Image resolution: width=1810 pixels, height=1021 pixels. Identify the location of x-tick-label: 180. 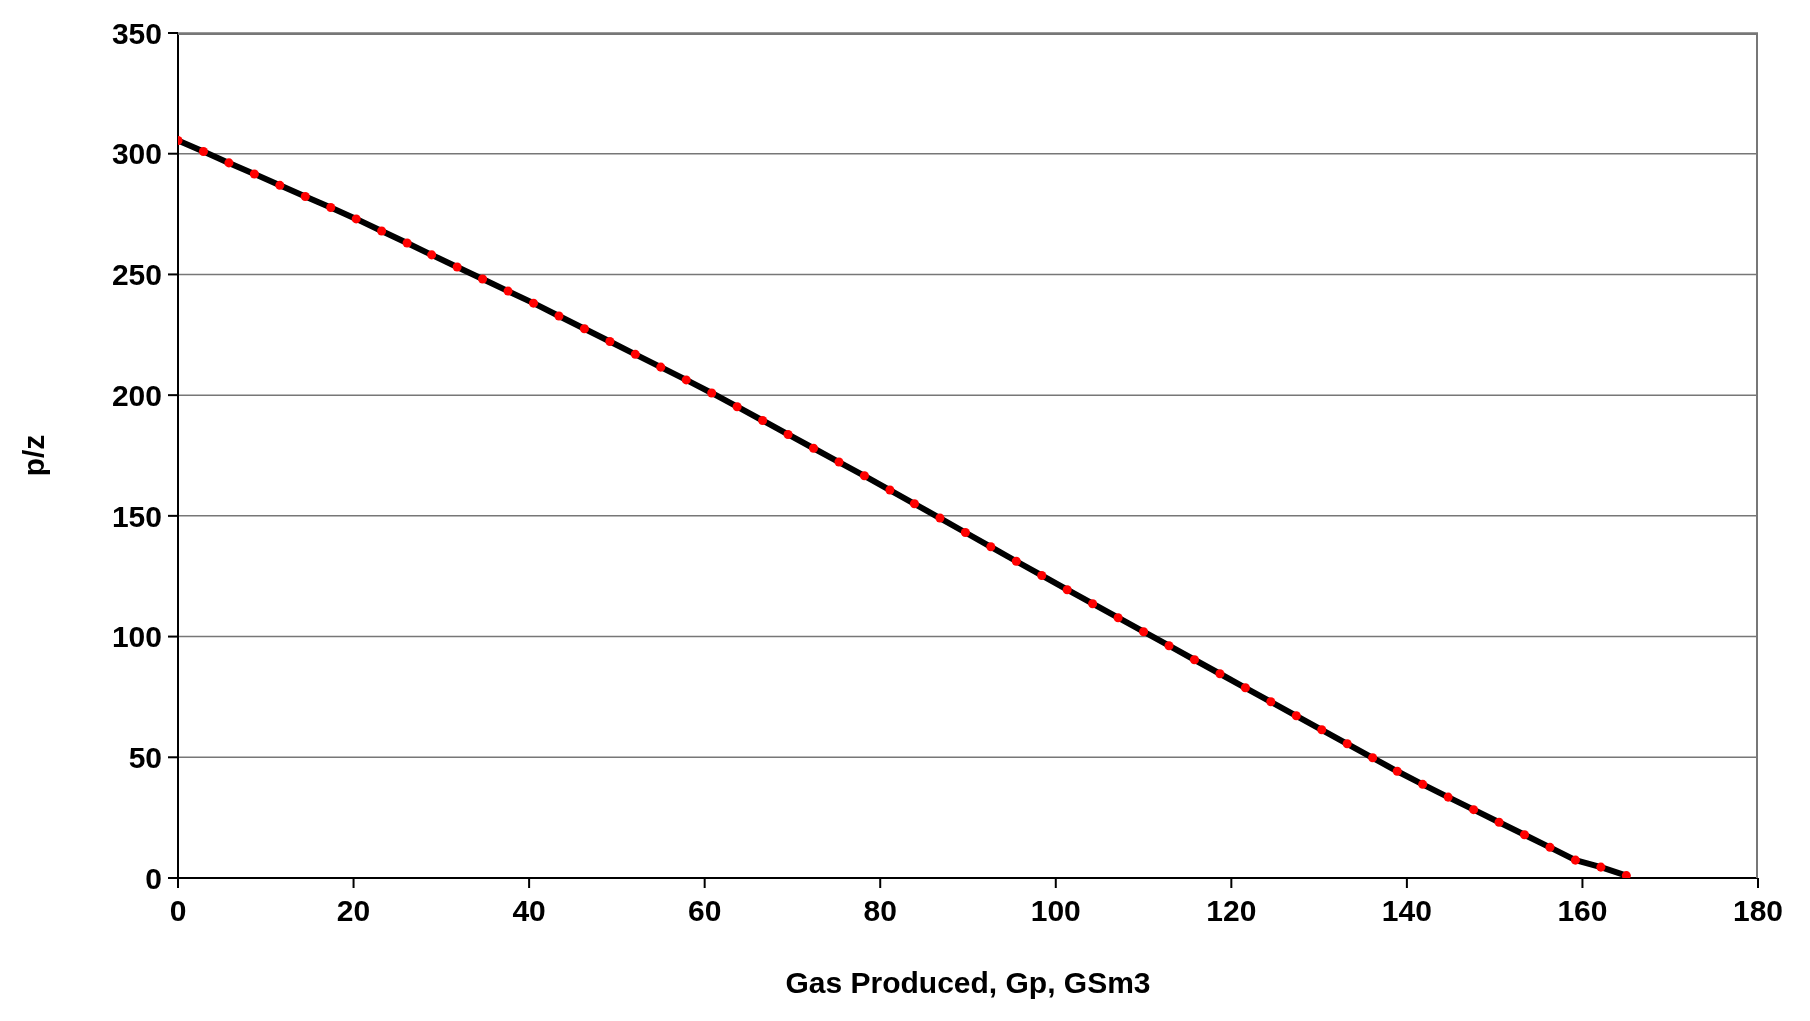
(1758, 911).